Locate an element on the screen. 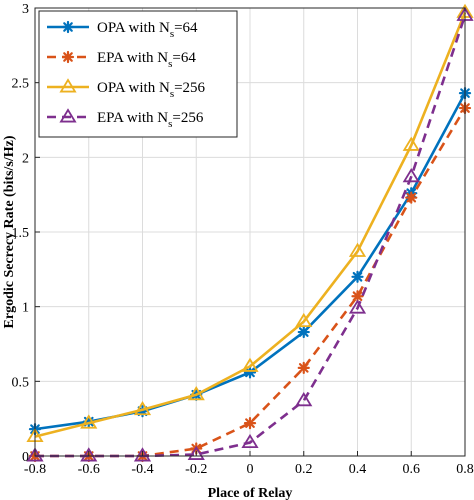 This screenshot has width=474, height=500. legend-label: EPA with Ns=64 is located at coordinates (146, 60).